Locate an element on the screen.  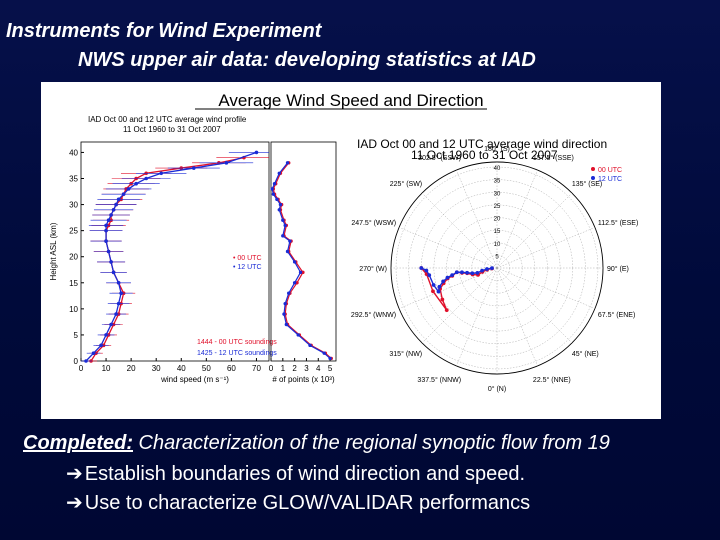
polar-title-2: 11 Oct 1960 to 31 Oct 2007 is located at coordinates (484, 155).